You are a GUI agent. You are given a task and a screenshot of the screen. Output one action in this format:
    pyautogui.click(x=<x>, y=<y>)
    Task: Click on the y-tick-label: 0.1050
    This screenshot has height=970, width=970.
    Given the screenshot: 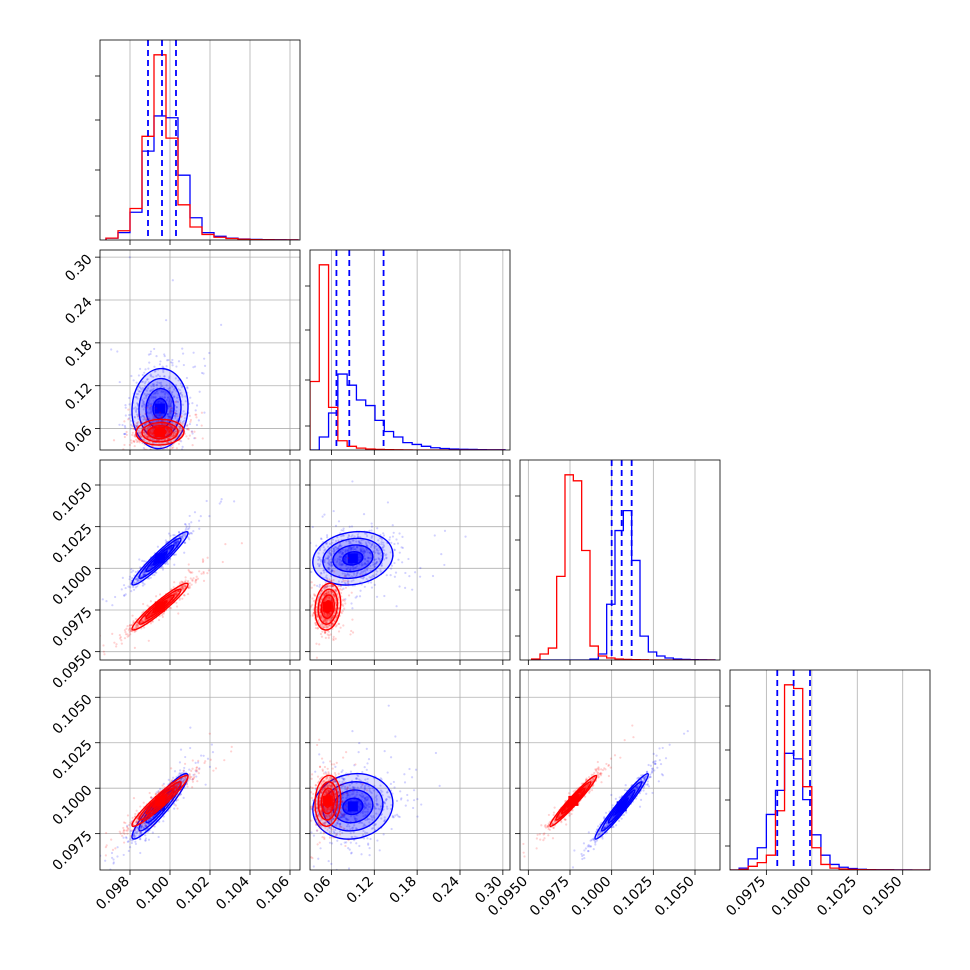 What is the action you would take?
    pyautogui.click(x=73, y=502)
    